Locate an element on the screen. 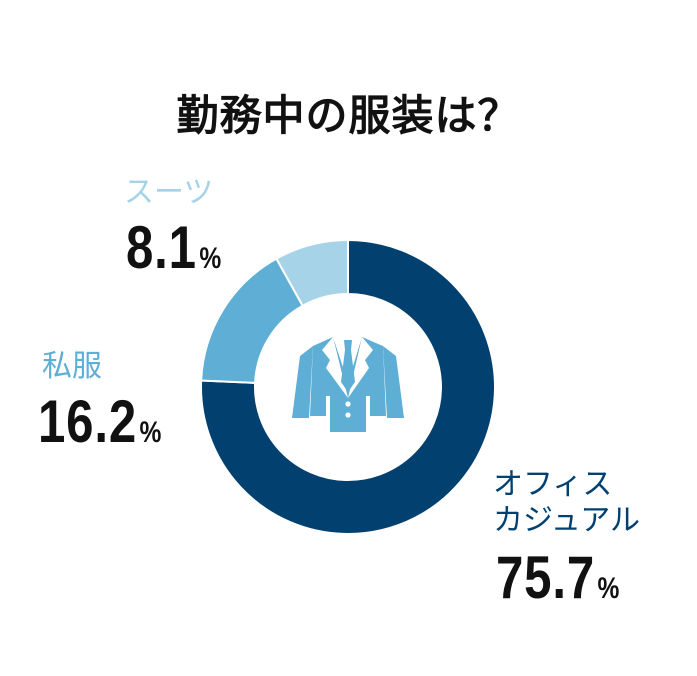 The image size is (697, 676). data-label: 8.1 is located at coordinates (161, 247).